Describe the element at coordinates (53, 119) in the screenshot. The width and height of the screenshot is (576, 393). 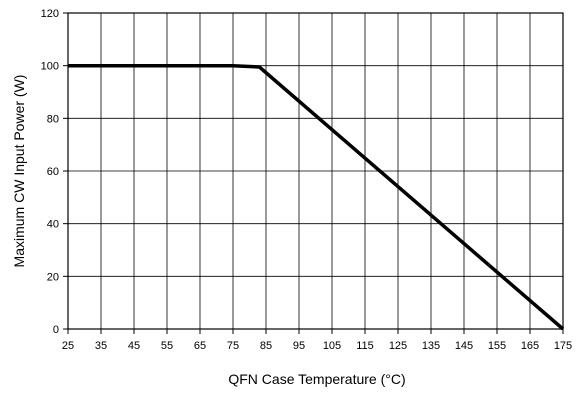
I see `y-tick-label: 80` at that location.